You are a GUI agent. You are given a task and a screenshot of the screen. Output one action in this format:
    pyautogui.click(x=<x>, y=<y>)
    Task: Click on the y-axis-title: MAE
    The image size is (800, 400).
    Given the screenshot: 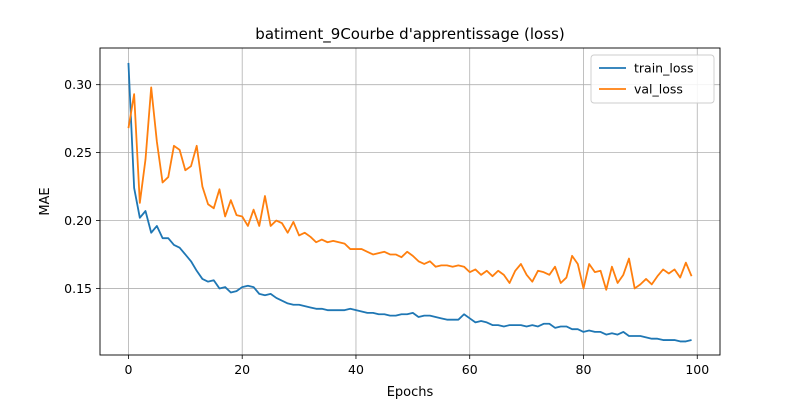 What is the action you would take?
    pyautogui.click(x=45, y=201)
    